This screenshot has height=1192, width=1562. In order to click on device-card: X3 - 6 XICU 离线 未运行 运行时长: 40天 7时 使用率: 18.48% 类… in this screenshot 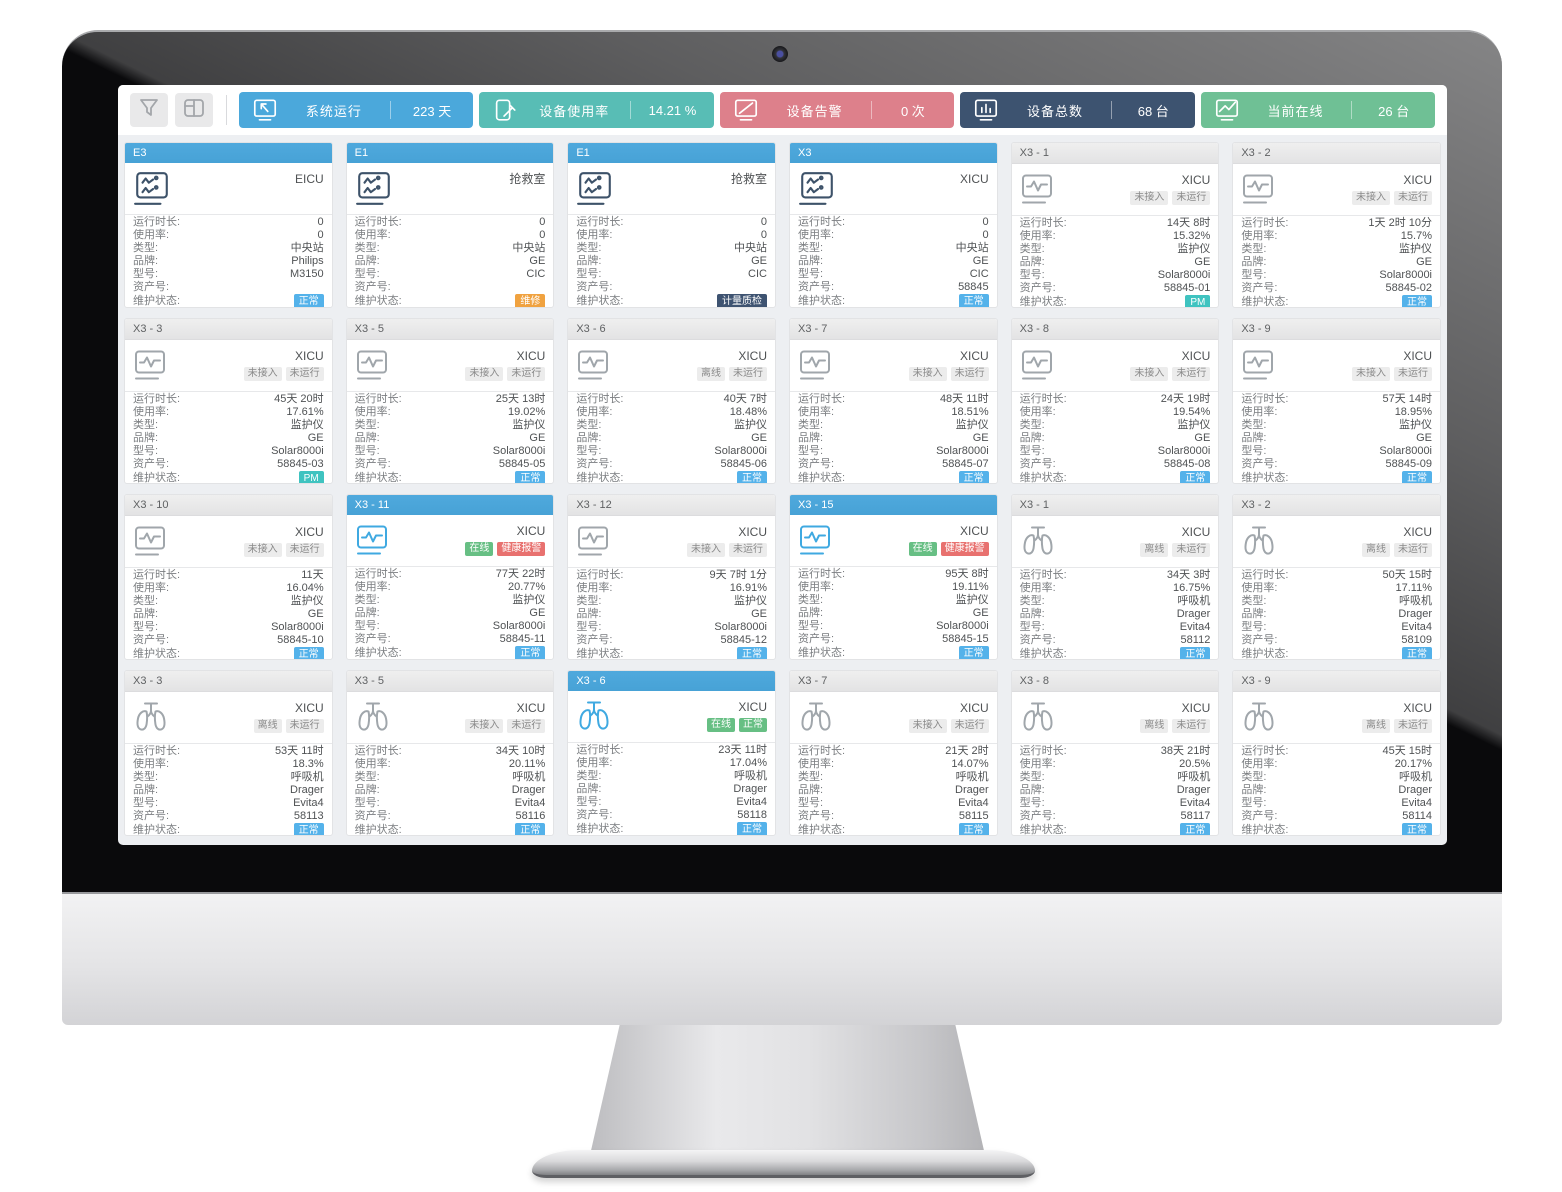, I will do `click(671, 401)`.